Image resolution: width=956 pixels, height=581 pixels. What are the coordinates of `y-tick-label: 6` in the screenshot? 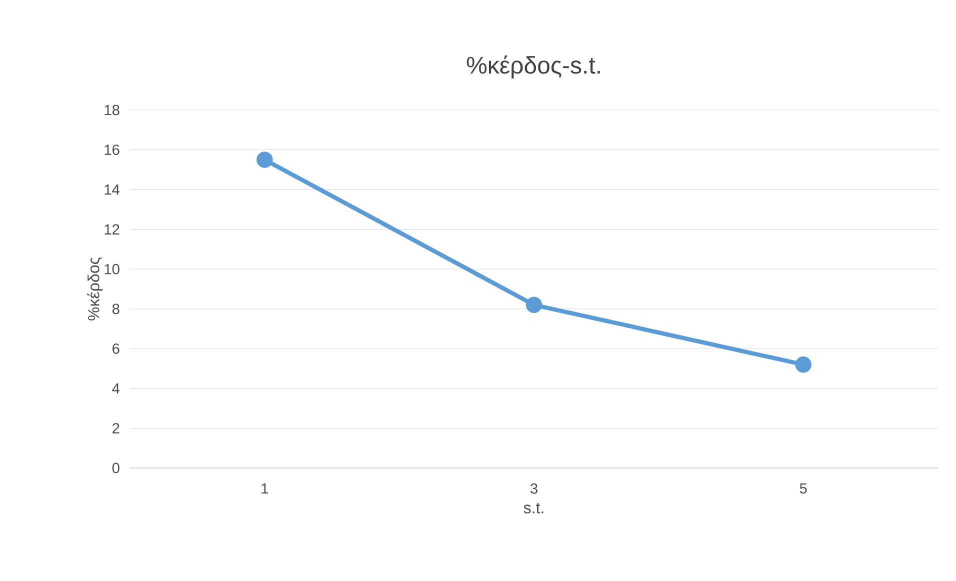 It's located at (116, 348).